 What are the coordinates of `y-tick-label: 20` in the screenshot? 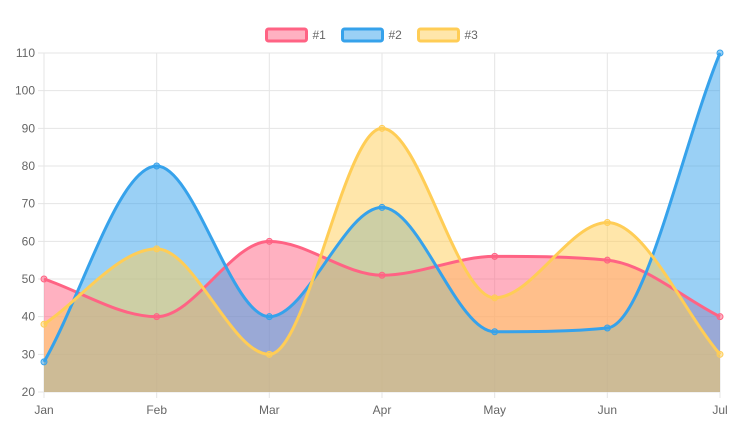 It's located at (29, 392).